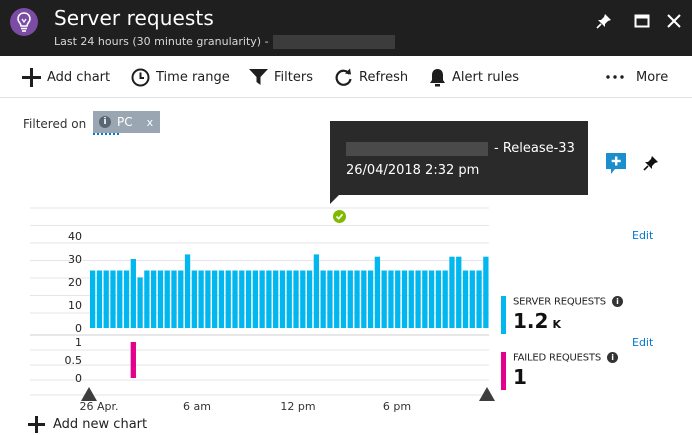 This screenshot has width=692, height=435. Describe the element at coordinates (75, 305) in the screenshot. I see `y-tick-label: 10` at that location.